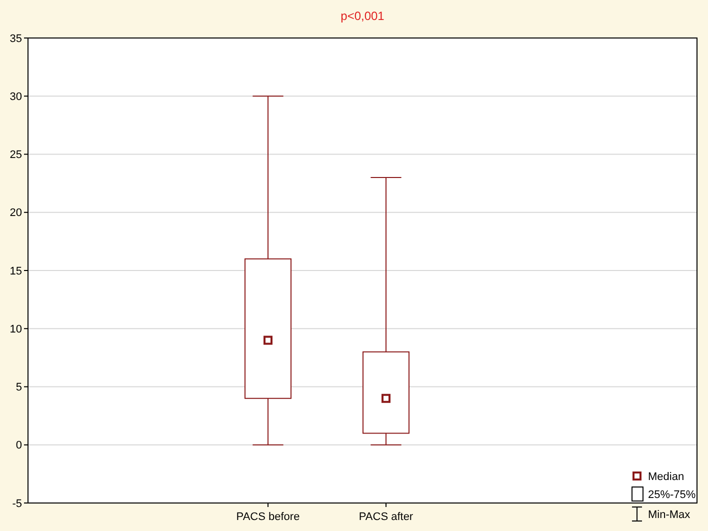 The image size is (708, 531). I want to click on y-tick-label: 30, so click(16, 96).